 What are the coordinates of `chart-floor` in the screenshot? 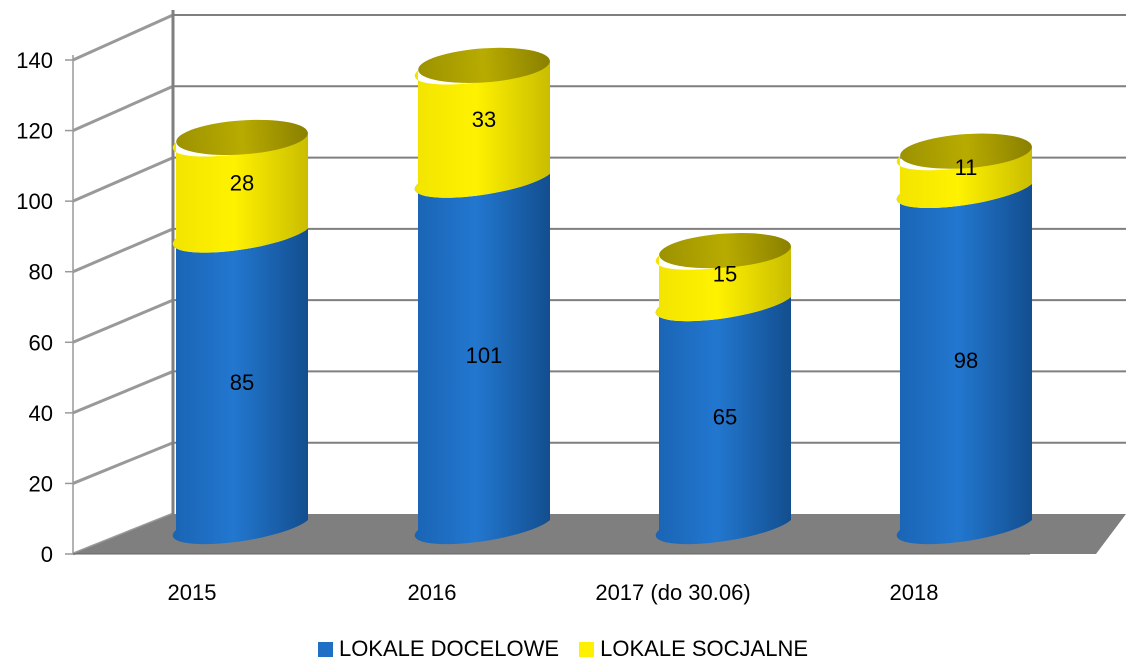 It's located at (599, 534).